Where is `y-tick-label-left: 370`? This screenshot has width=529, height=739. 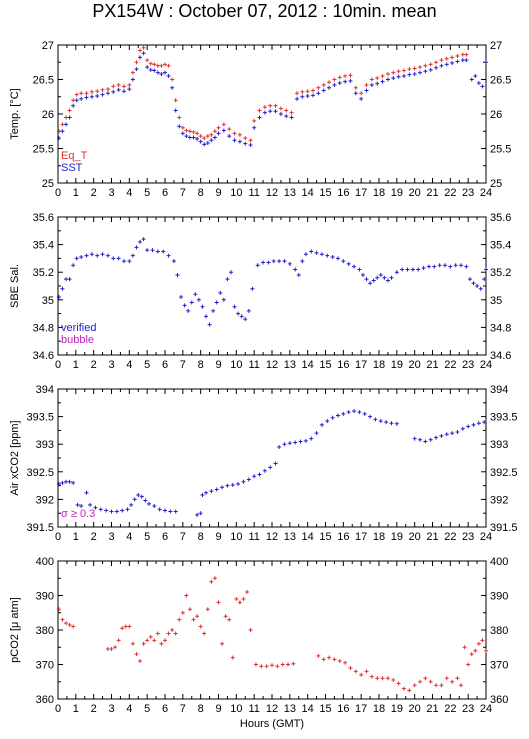
y-tick-label-left: 370 is located at coordinates (45, 666).